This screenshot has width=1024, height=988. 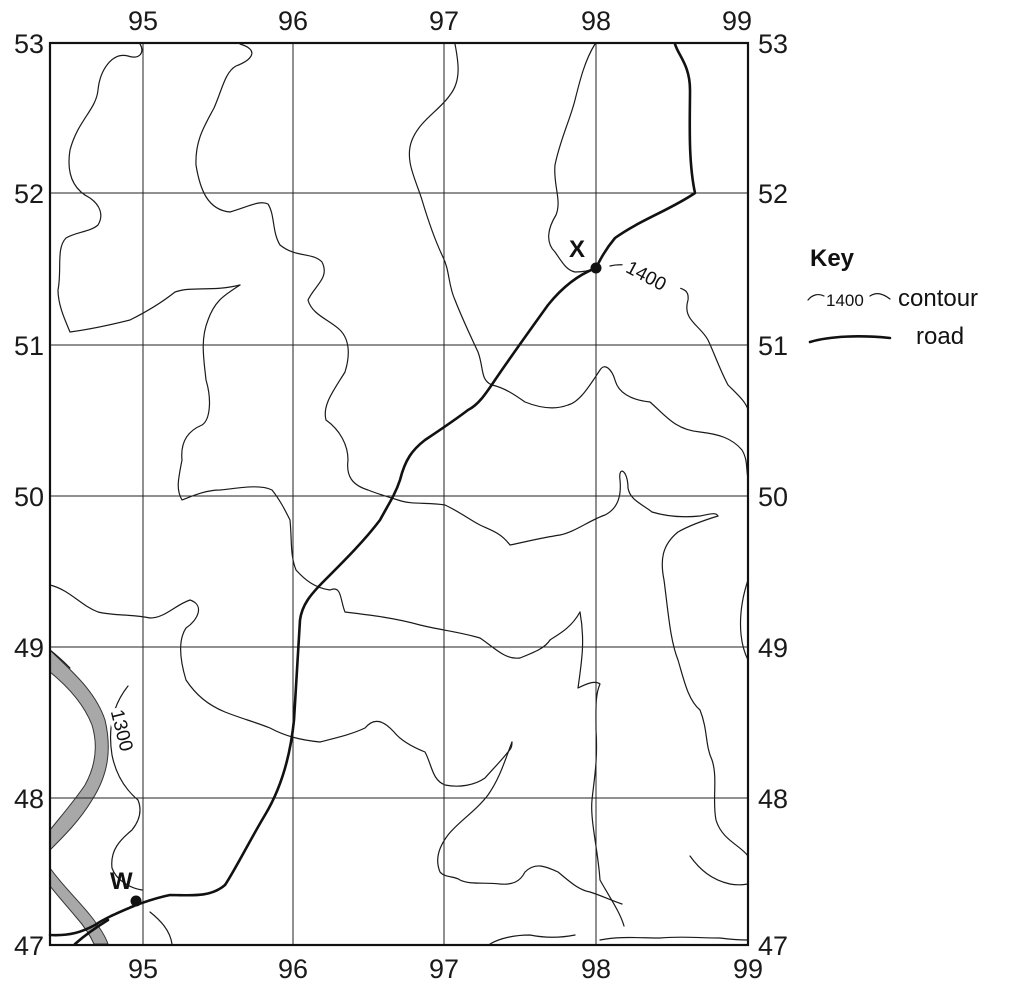 What do you see at coordinates (773, 799) in the screenshot?
I see `y-tick-right-48: 48` at bounding box center [773, 799].